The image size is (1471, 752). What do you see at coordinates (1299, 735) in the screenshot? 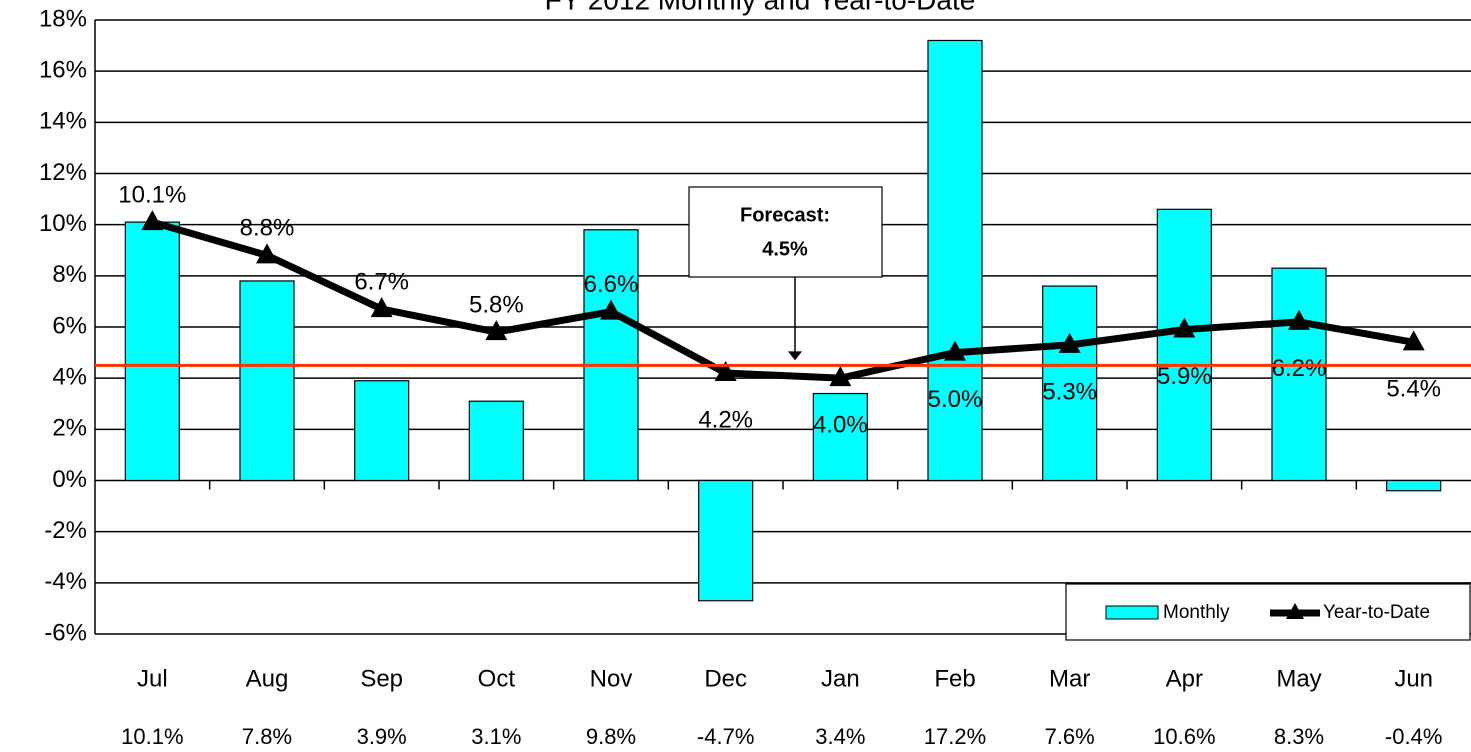
I see `bar-value-label: 8.3%` at bounding box center [1299, 735].